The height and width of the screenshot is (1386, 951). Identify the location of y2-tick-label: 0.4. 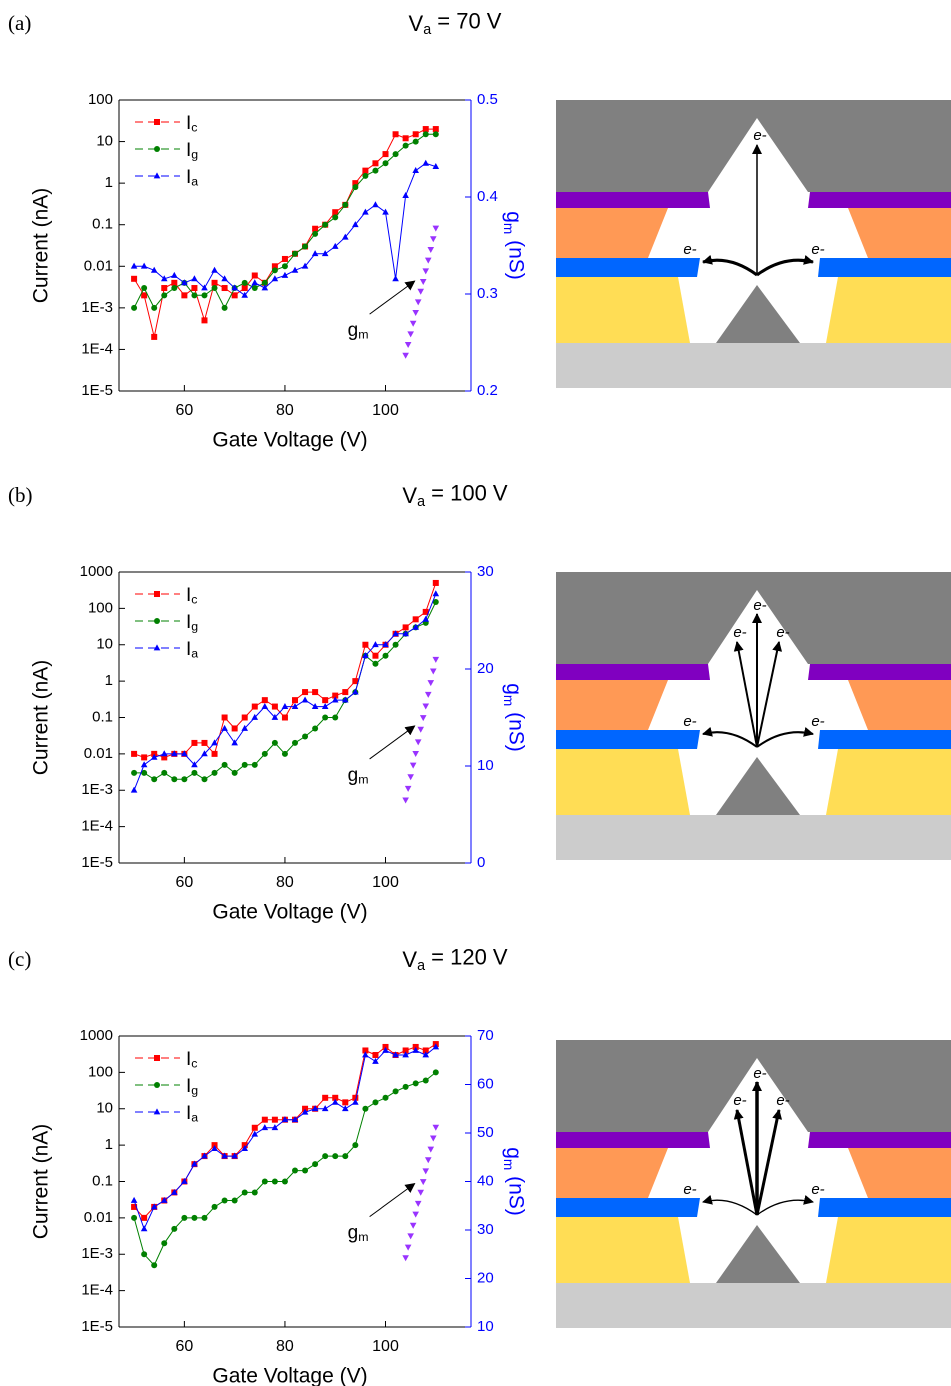
(487, 196).